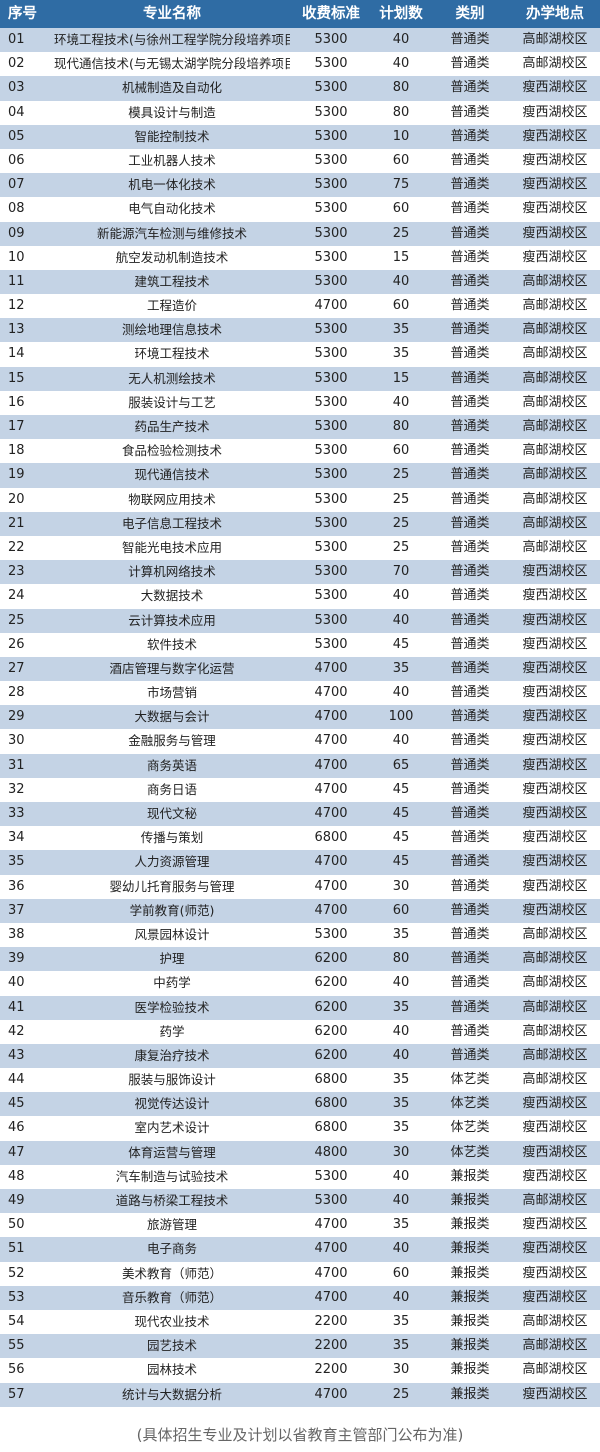 The image size is (600, 1452). I want to click on cell-major: 护理, so click(172, 959).